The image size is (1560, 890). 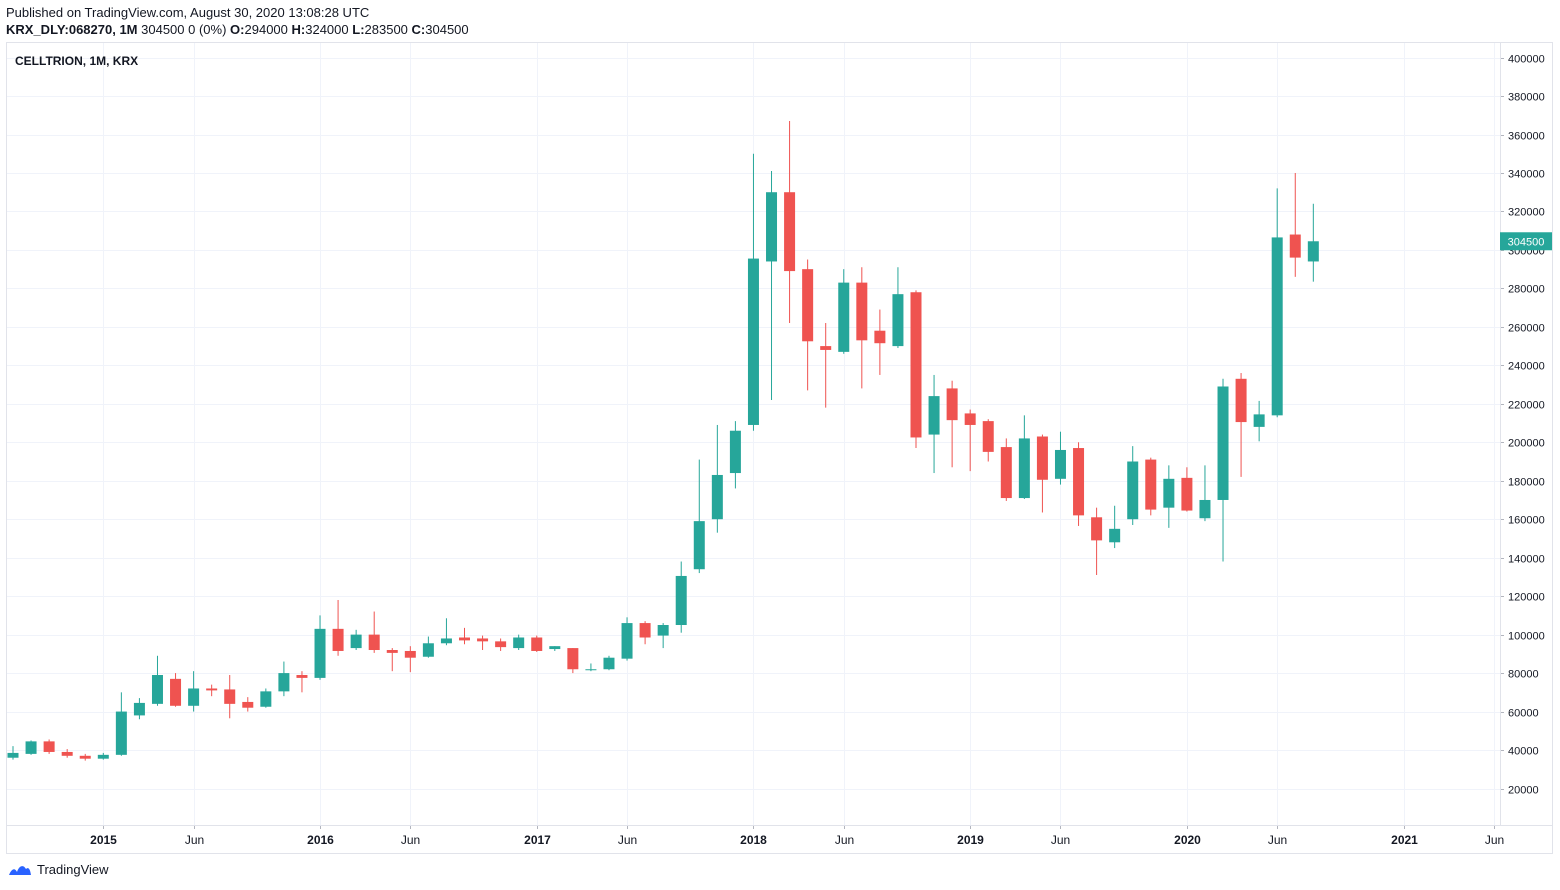 I want to click on x-tick-label: 2020, so click(x=1187, y=840).